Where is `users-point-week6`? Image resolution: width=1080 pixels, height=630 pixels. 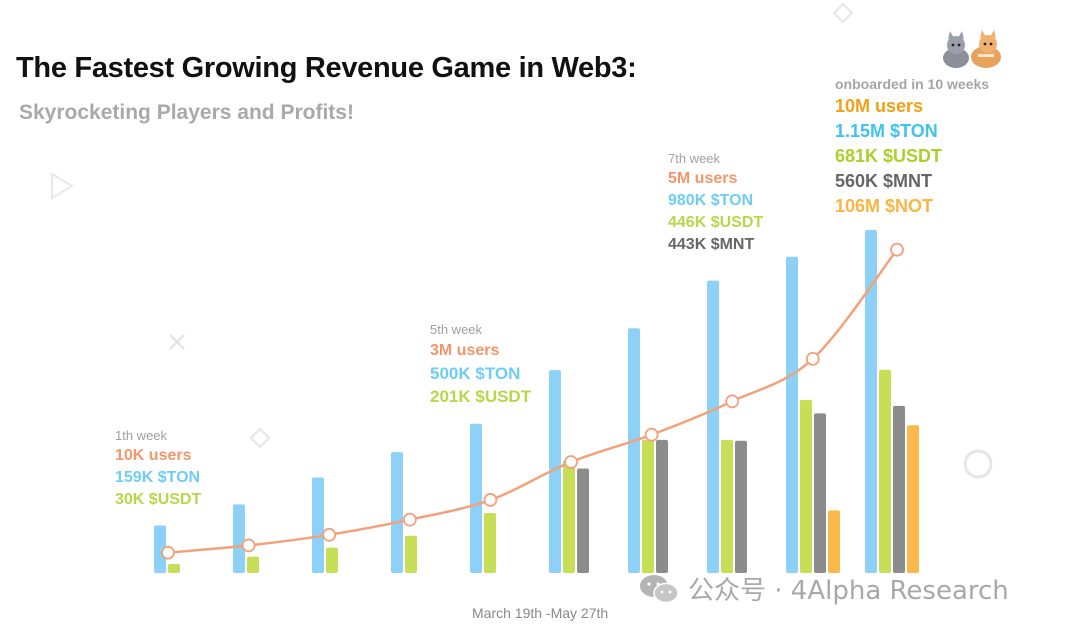 users-point-week6 is located at coordinates (571, 462).